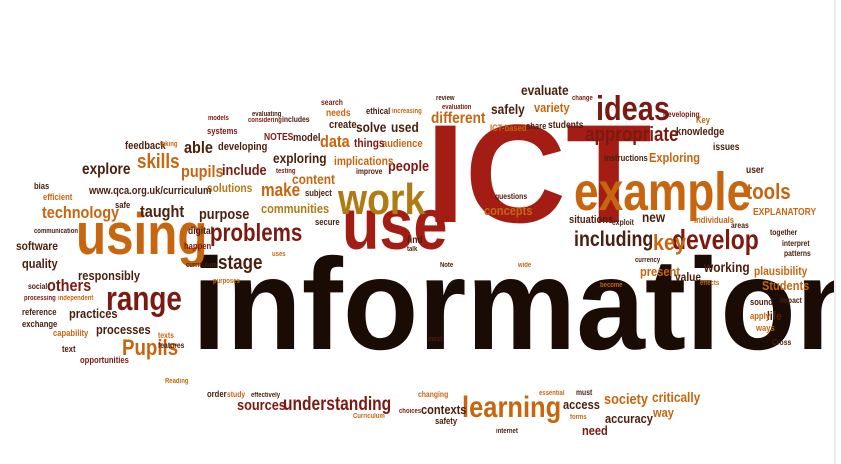 This screenshot has width=841, height=464. I want to click on word-cloud-word: opportunities, so click(104, 360).